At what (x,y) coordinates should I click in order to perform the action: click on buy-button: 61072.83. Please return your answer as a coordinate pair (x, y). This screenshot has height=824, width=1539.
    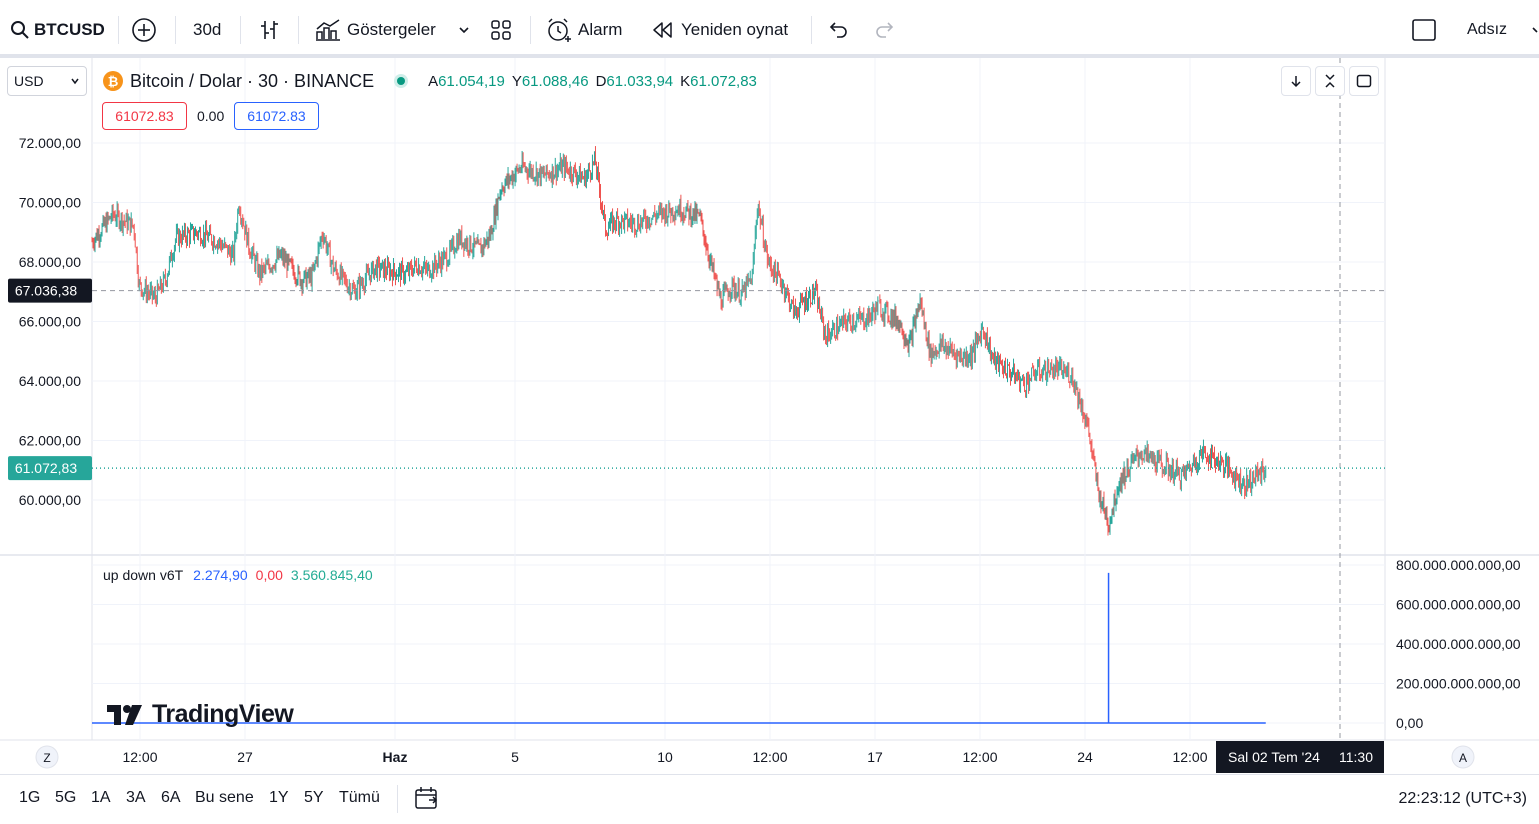
    Looking at the image, I should click on (276, 116).